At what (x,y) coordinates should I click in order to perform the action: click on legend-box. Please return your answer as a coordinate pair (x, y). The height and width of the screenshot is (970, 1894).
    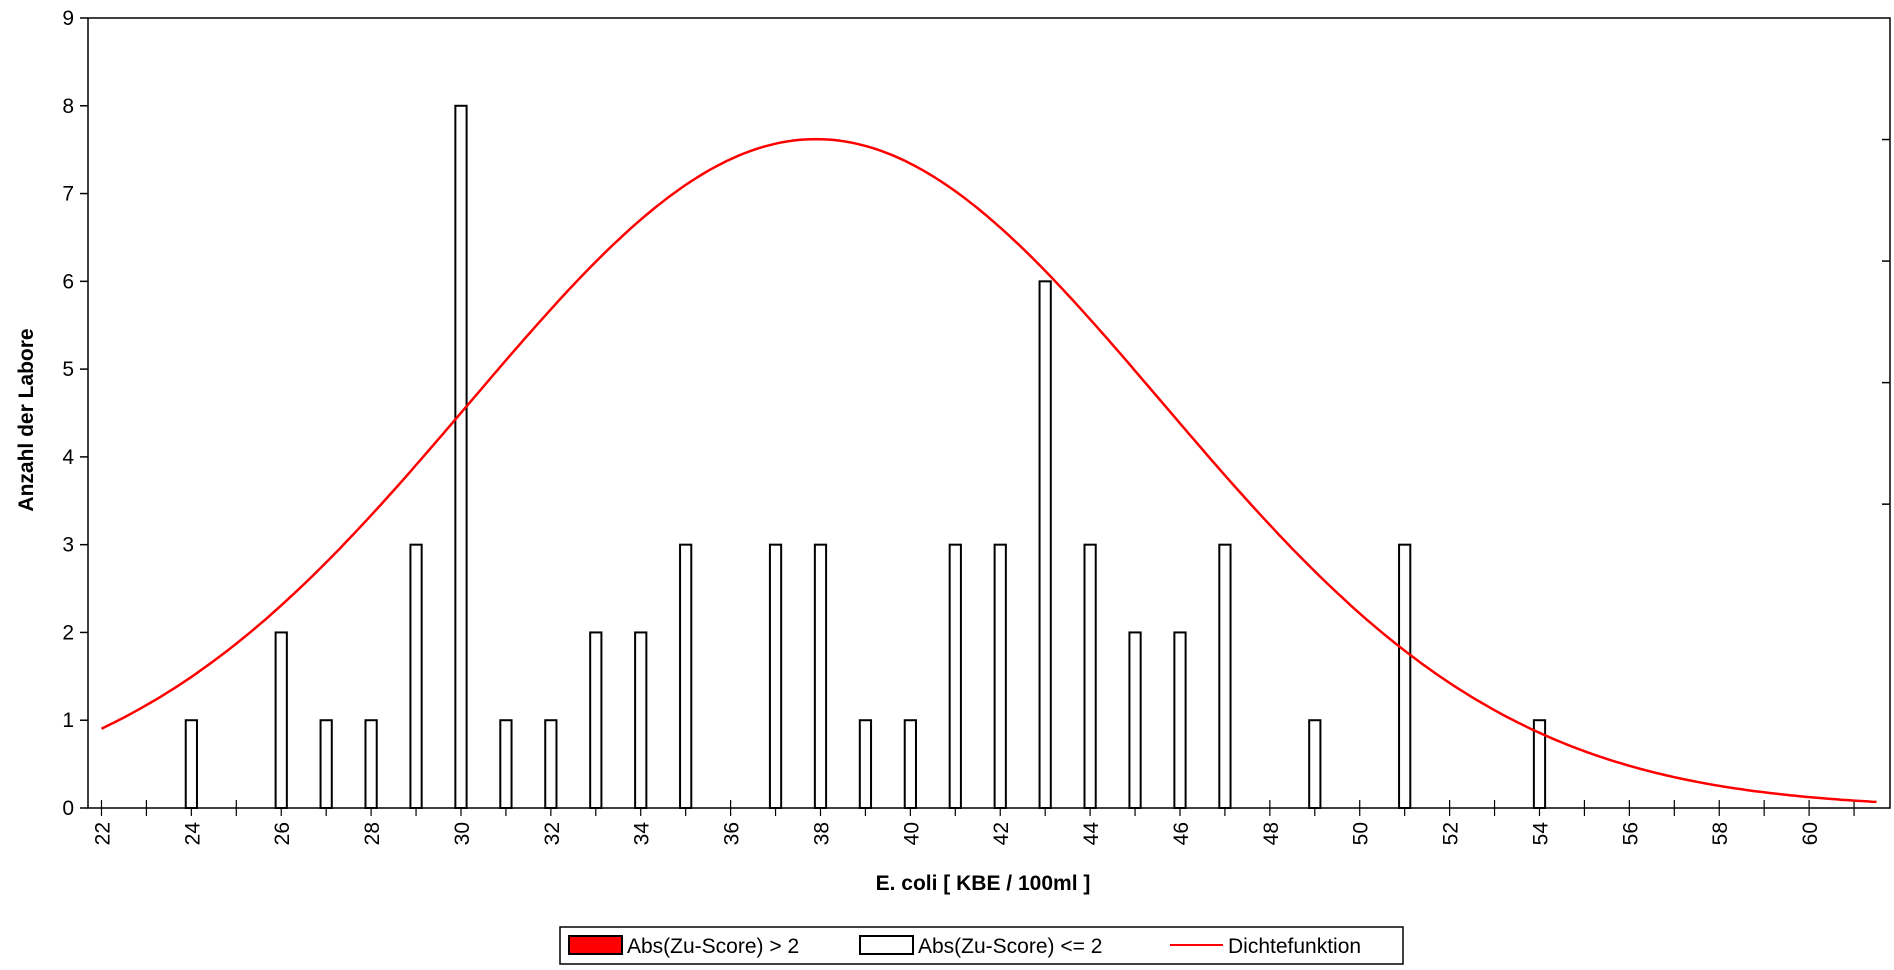
    Looking at the image, I should click on (981, 945).